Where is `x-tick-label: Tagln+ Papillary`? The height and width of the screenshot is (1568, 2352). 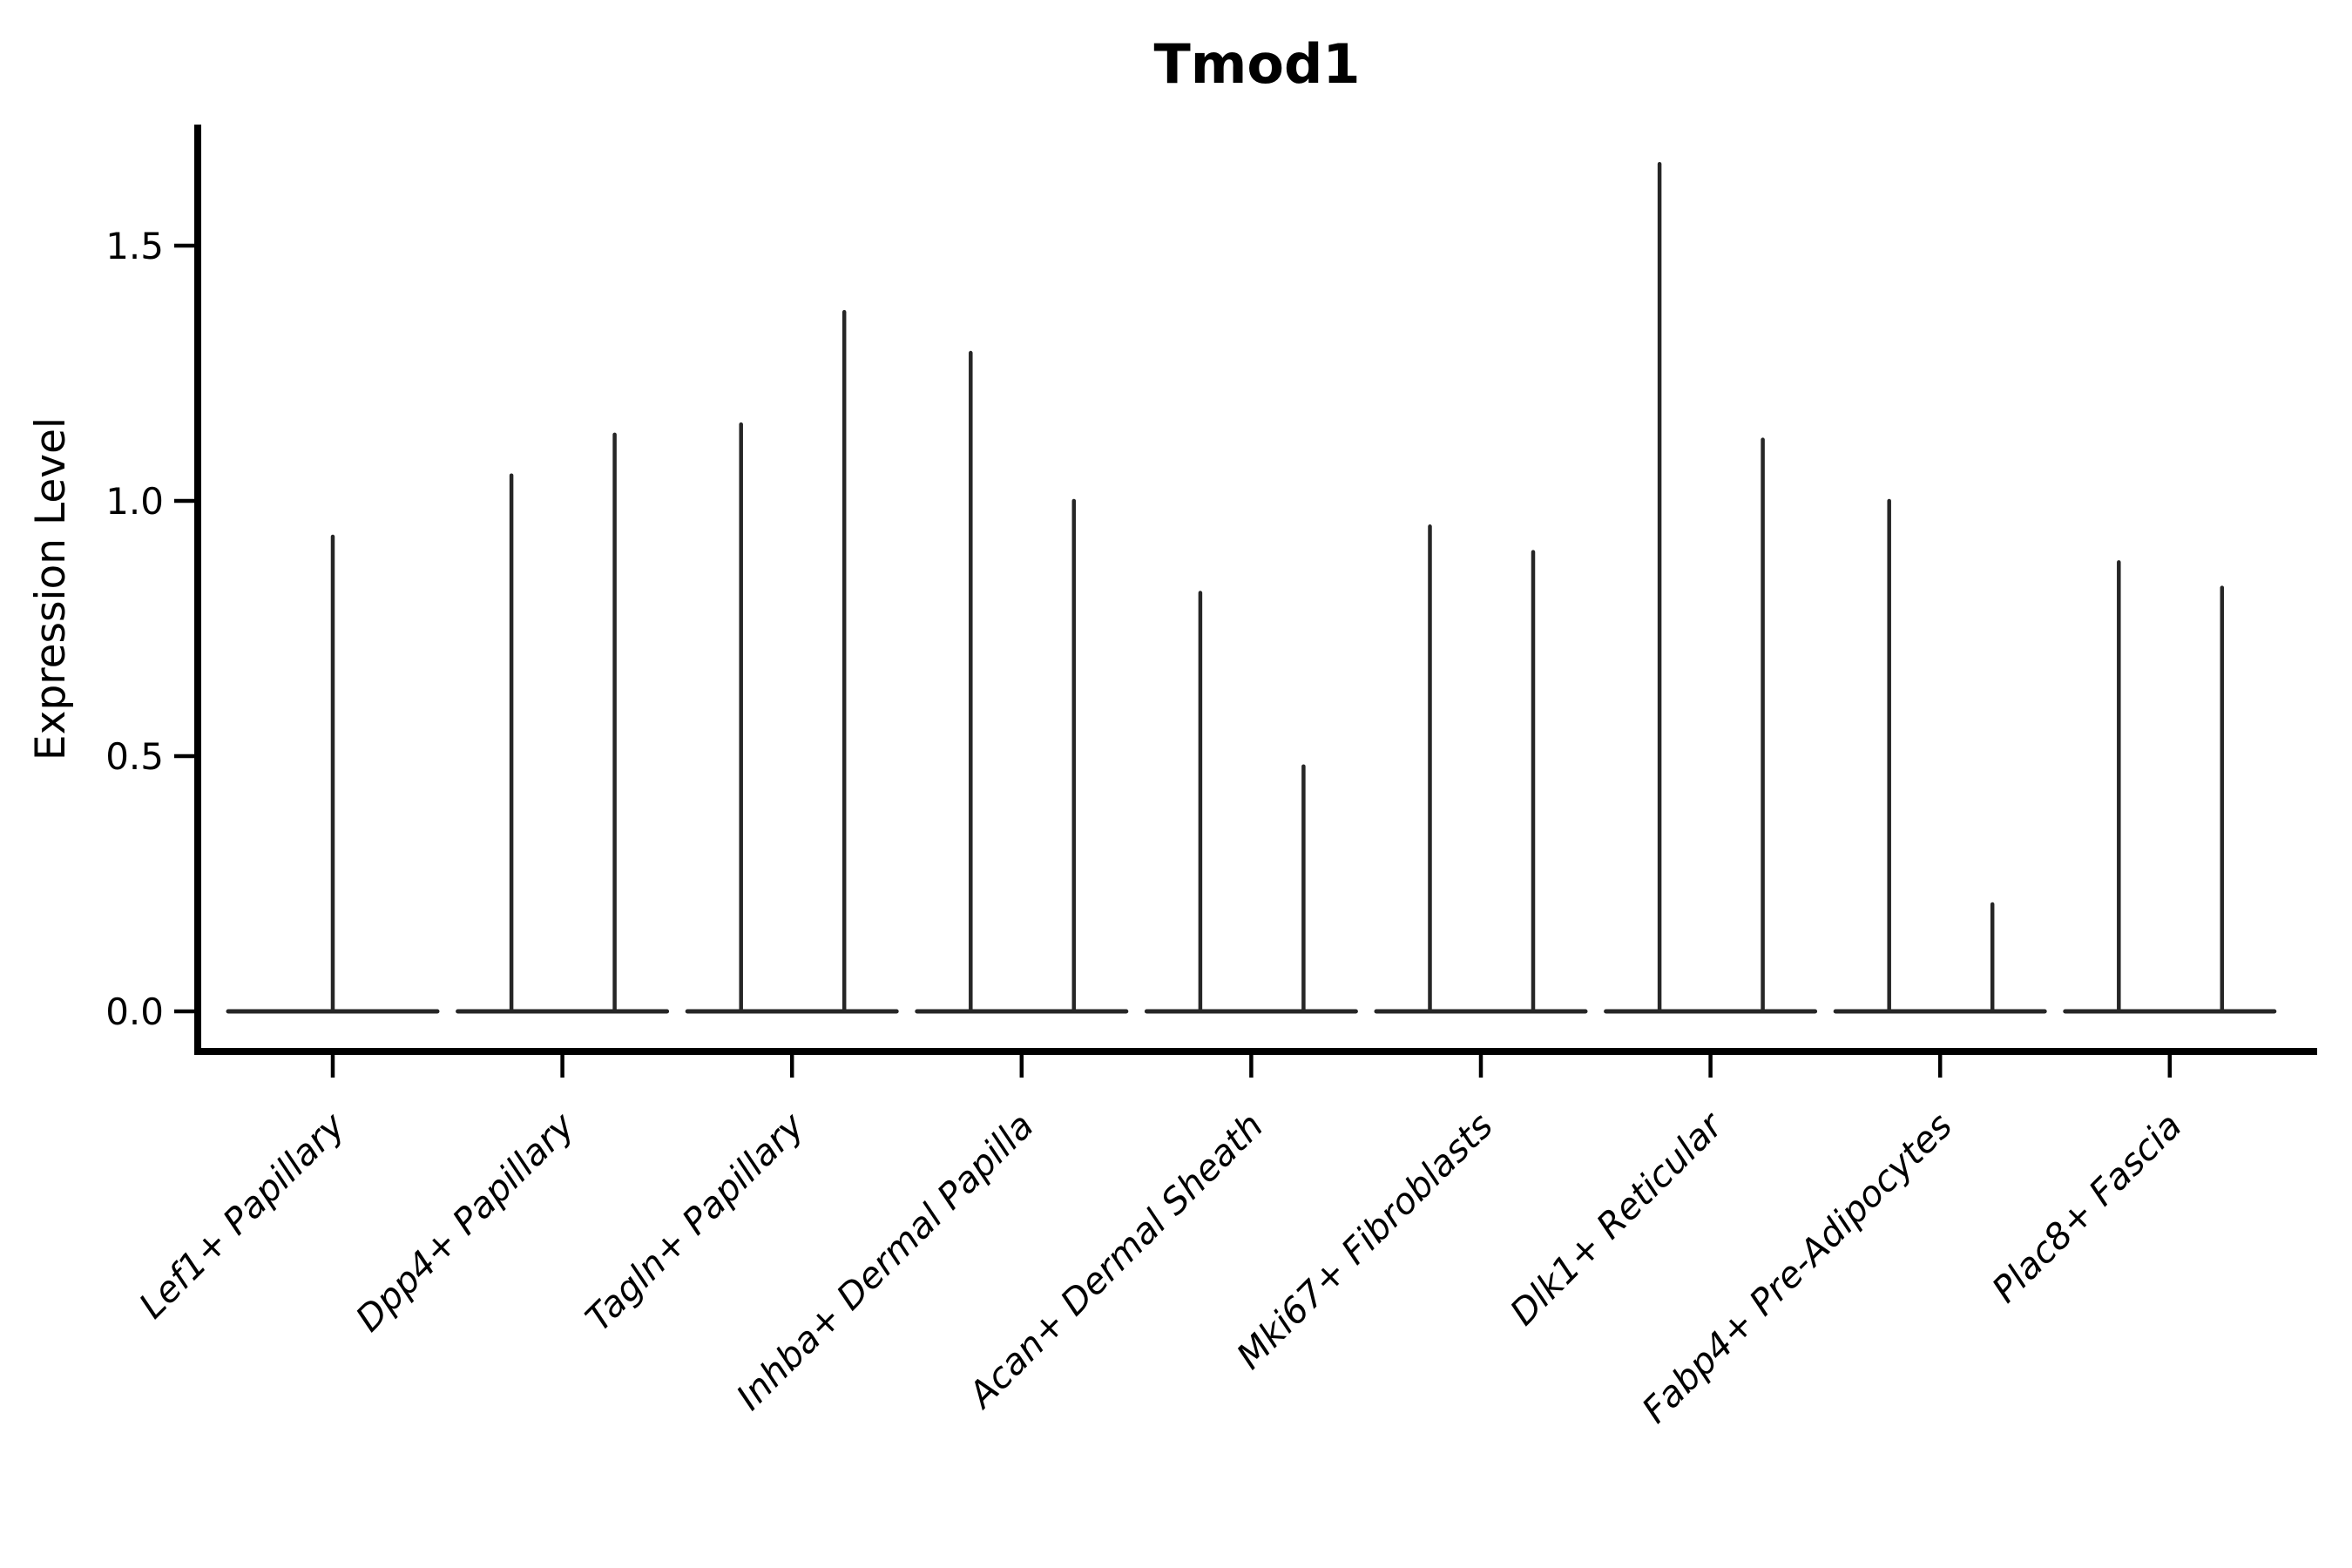 x-tick-label: Tagln+ Papillary is located at coordinates (695, 1222).